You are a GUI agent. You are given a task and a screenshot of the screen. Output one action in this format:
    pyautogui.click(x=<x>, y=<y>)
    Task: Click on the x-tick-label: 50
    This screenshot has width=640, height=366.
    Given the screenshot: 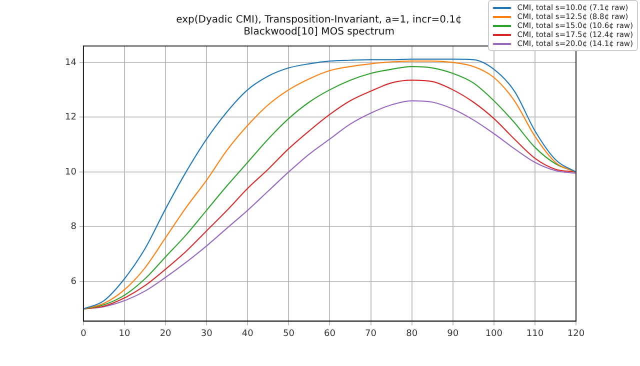 What is the action you would take?
    pyautogui.click(x=288, y=333)
    